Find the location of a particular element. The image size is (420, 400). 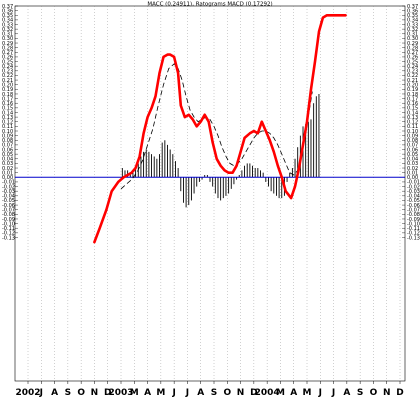

y-tick-label-left: -0.08 is located at coordinates (8, 215).